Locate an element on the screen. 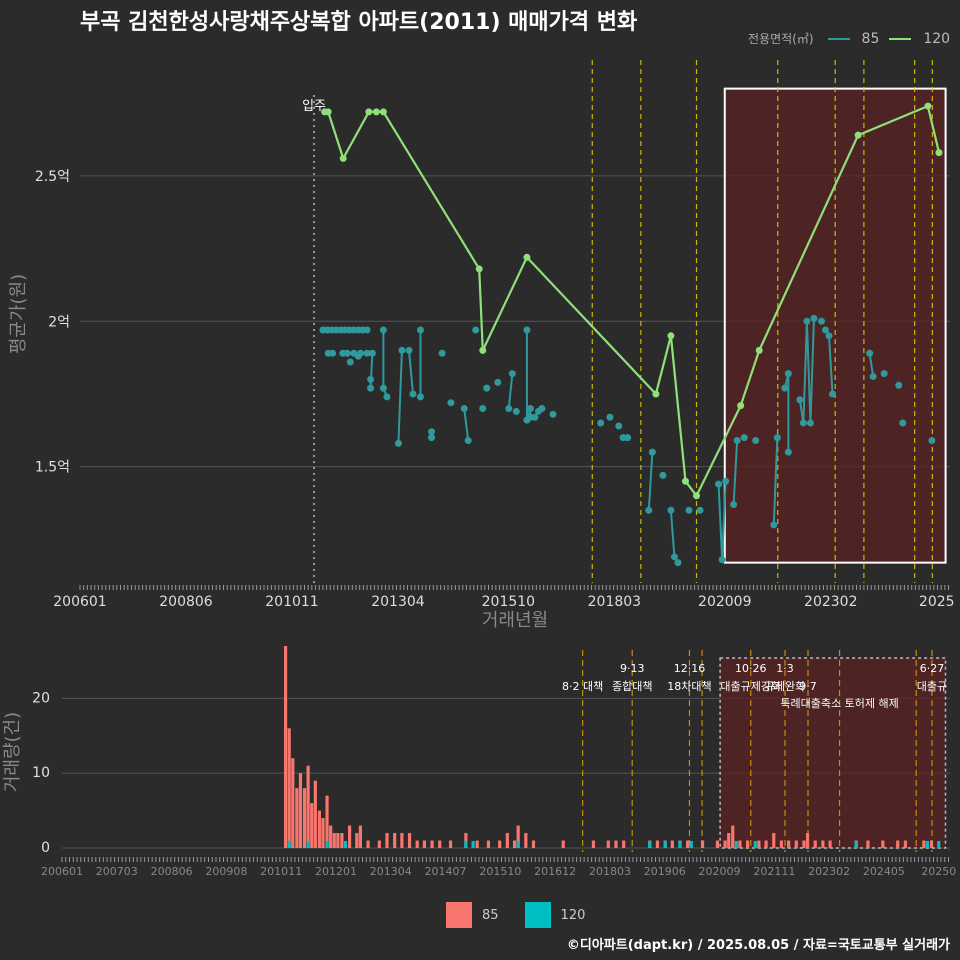 This screenshot has height=960, width=960. top-x-tick-label: 200601 is located at coordinates (79, 602).